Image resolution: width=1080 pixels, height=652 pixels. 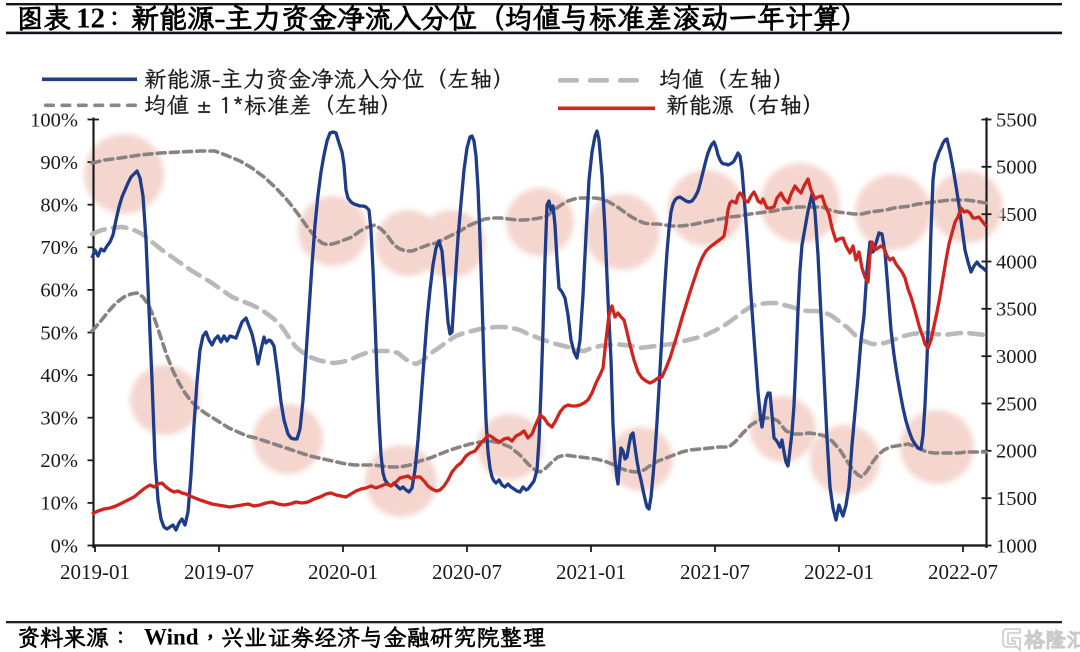 What do you see at coordinates (59, 333) in the screenshot?
I see `svg-text: 50%` at bounding box center [59, 333].